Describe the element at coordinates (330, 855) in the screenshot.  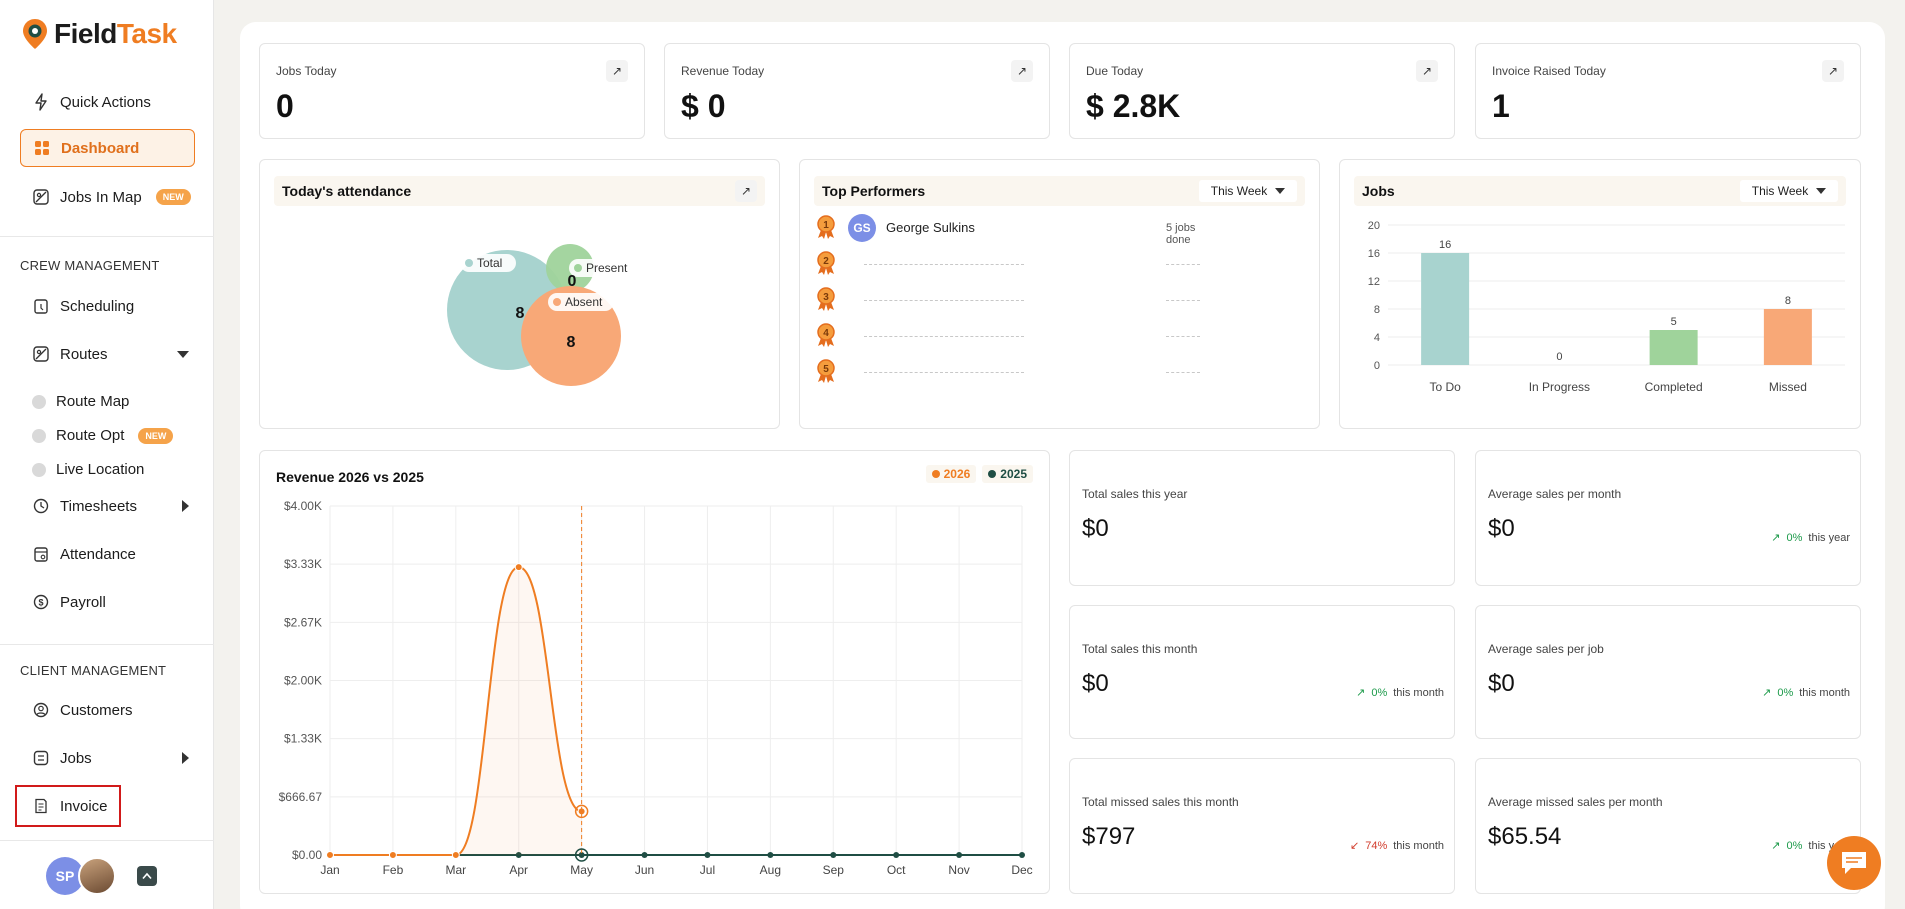
I see `point-2026` at that location.